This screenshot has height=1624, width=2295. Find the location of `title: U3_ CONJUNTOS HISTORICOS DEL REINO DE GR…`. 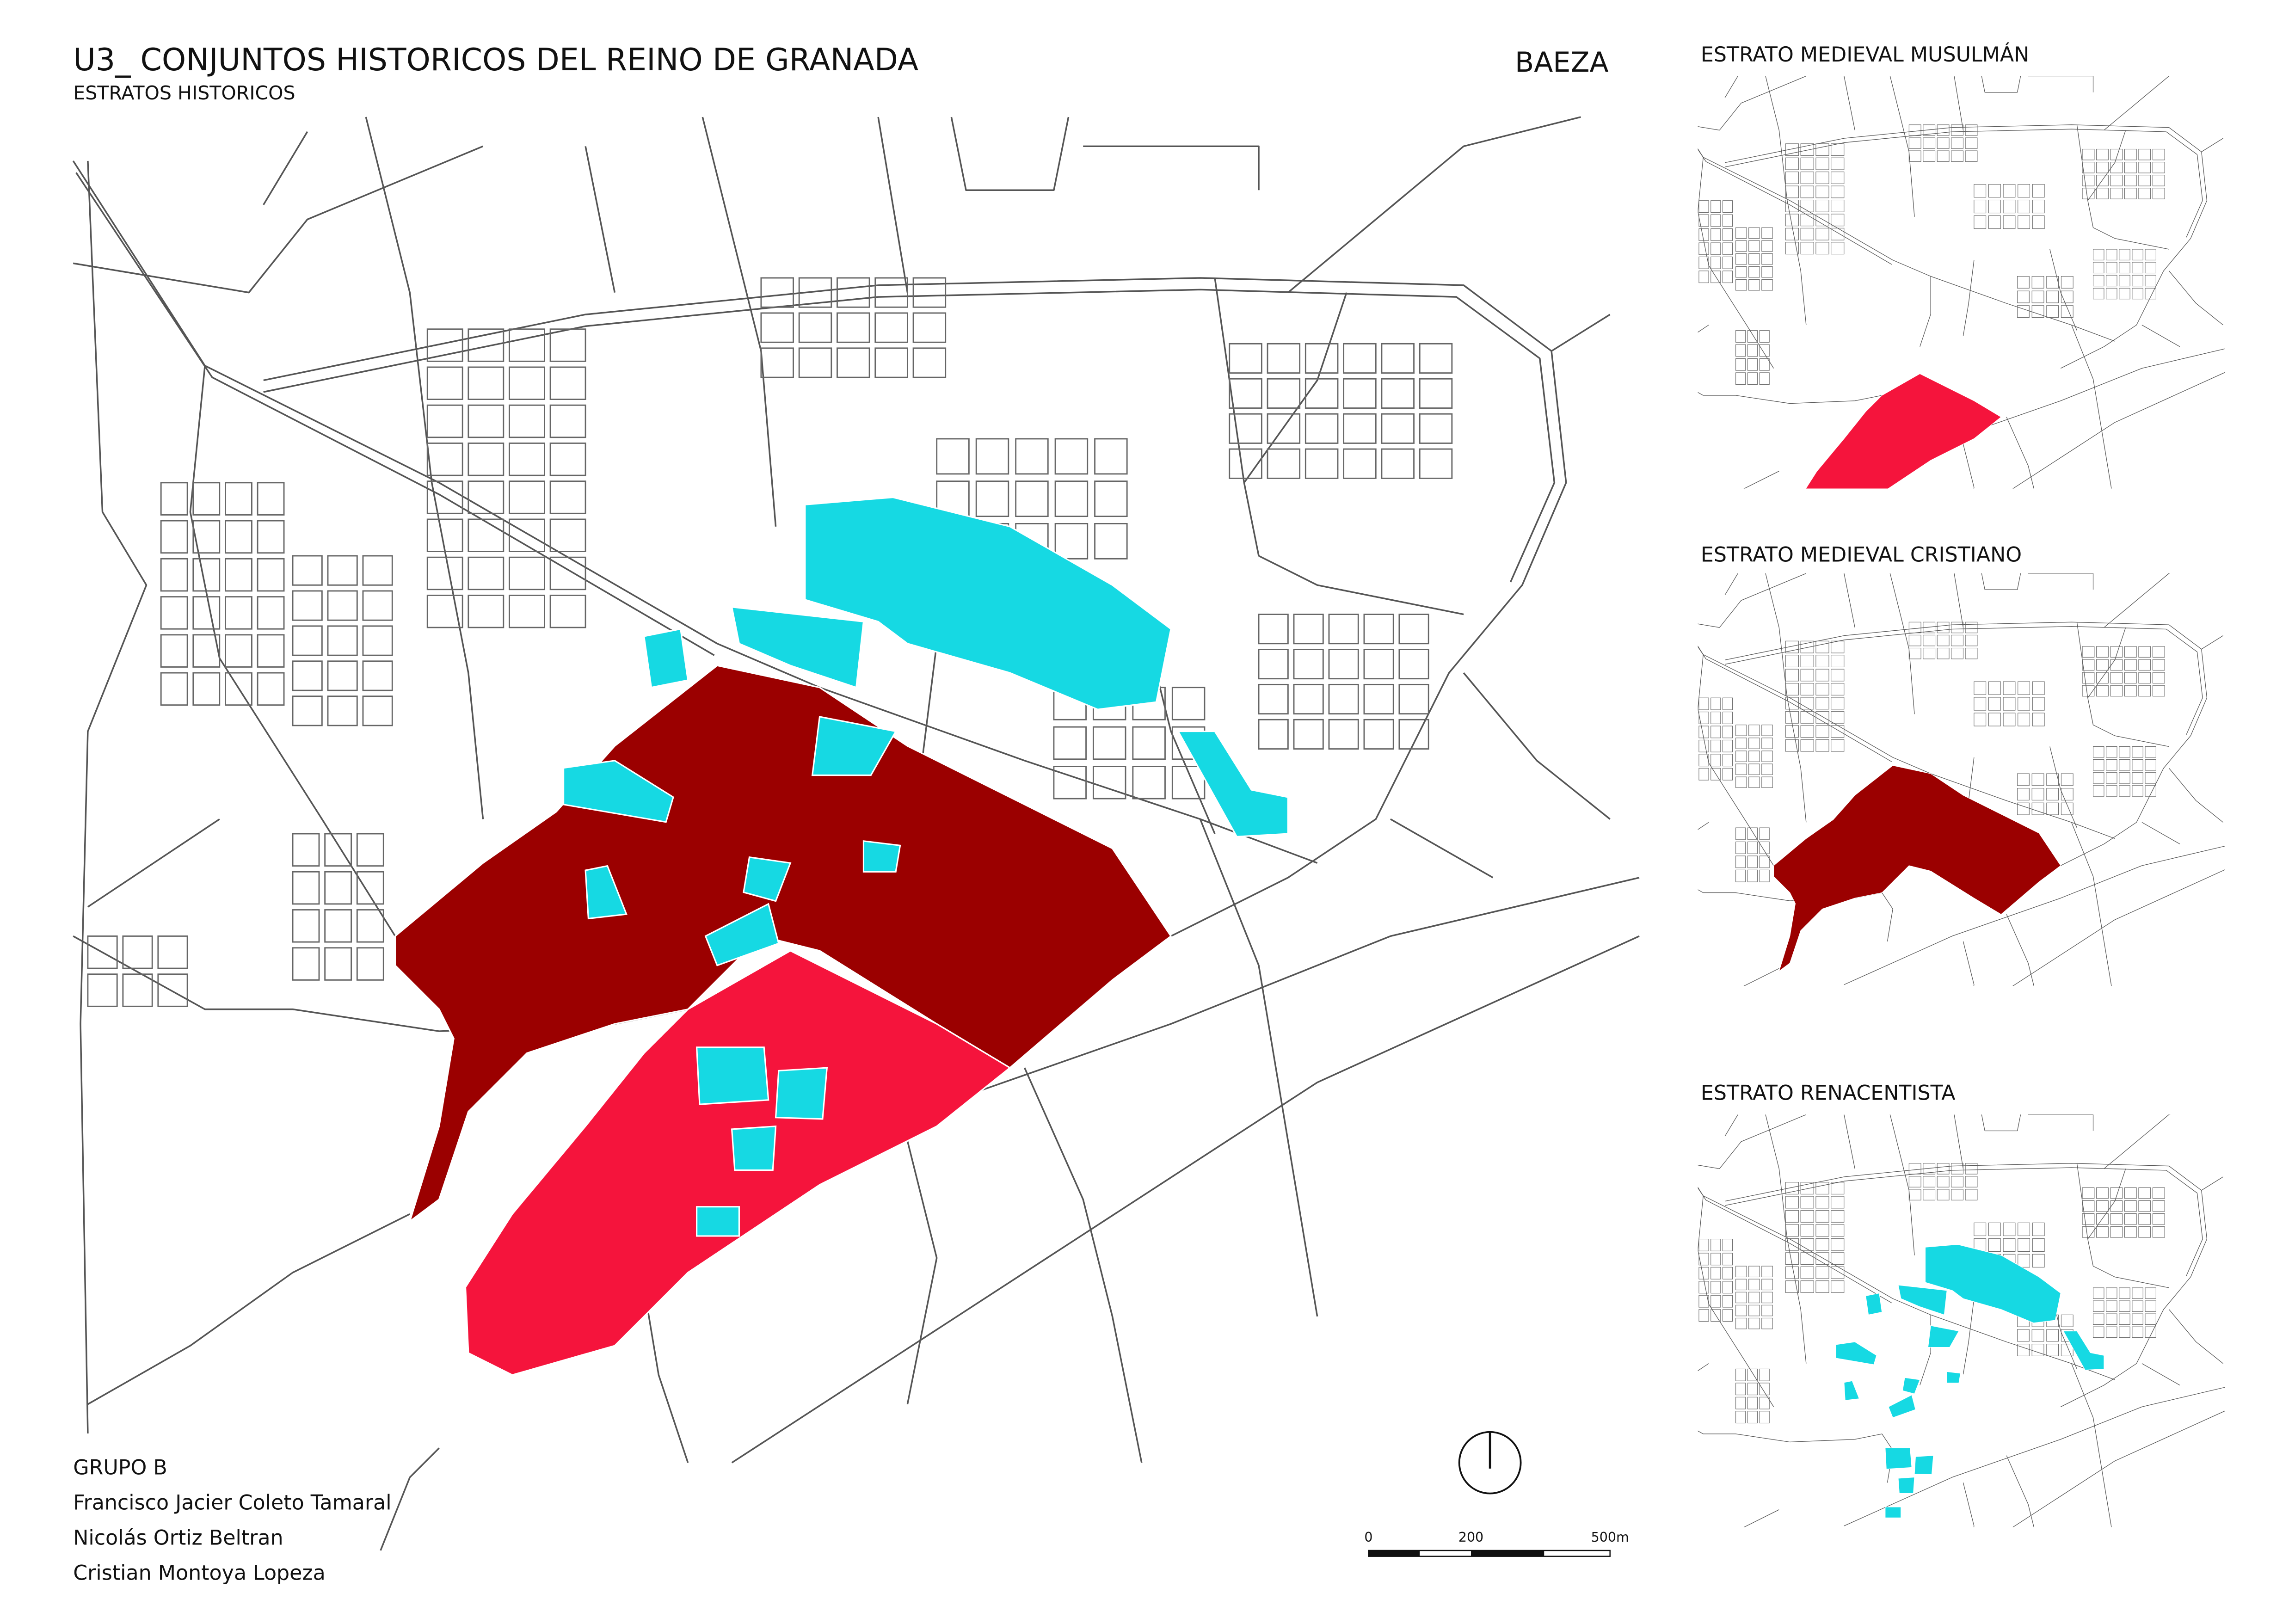

title: U3_ CONJUNTOS HISTORICOS DEL REINO DE GR… is located at coordinates (496, 60).